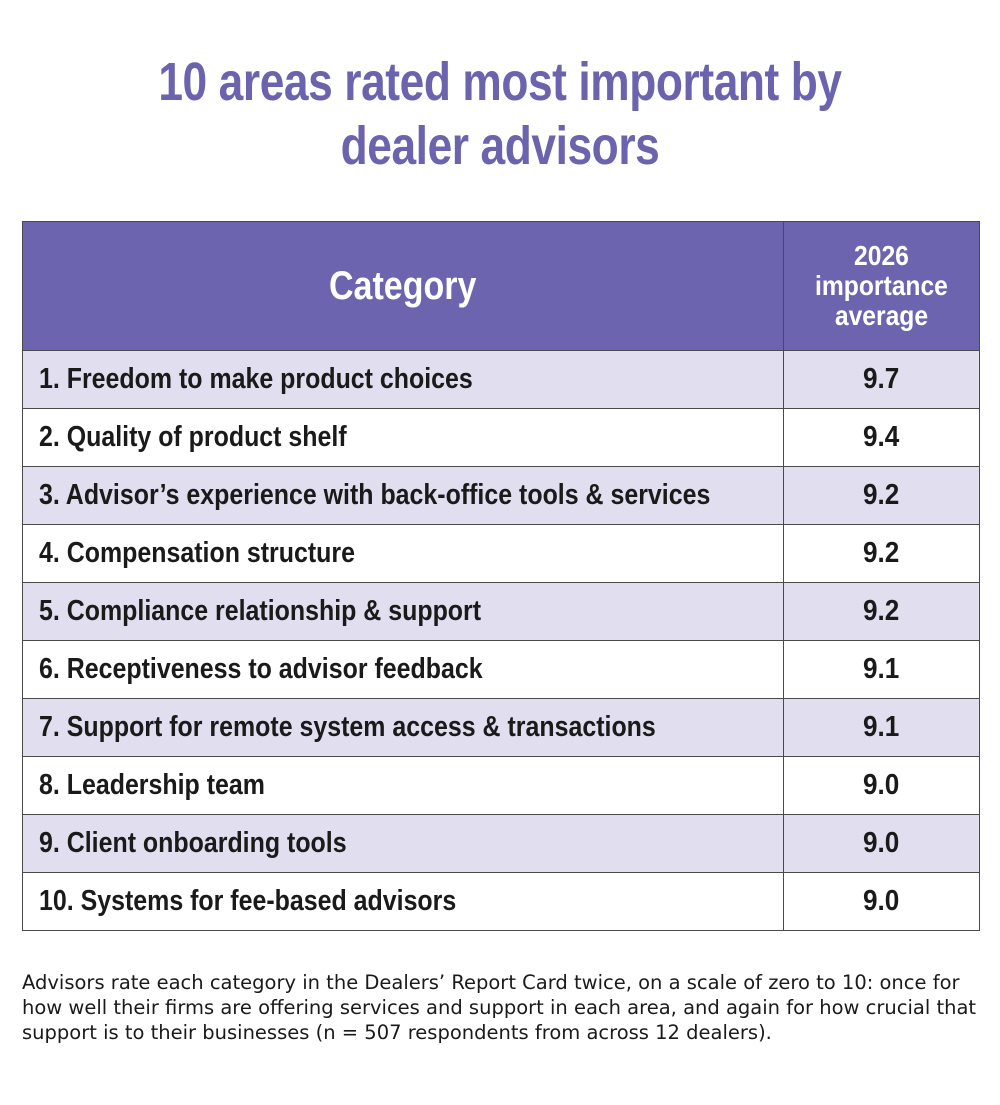 The height and width of the screenshot is (1105, 1000). I want to click on chart-title-line-1: 10 areas rated most important by, so click(500, 82).